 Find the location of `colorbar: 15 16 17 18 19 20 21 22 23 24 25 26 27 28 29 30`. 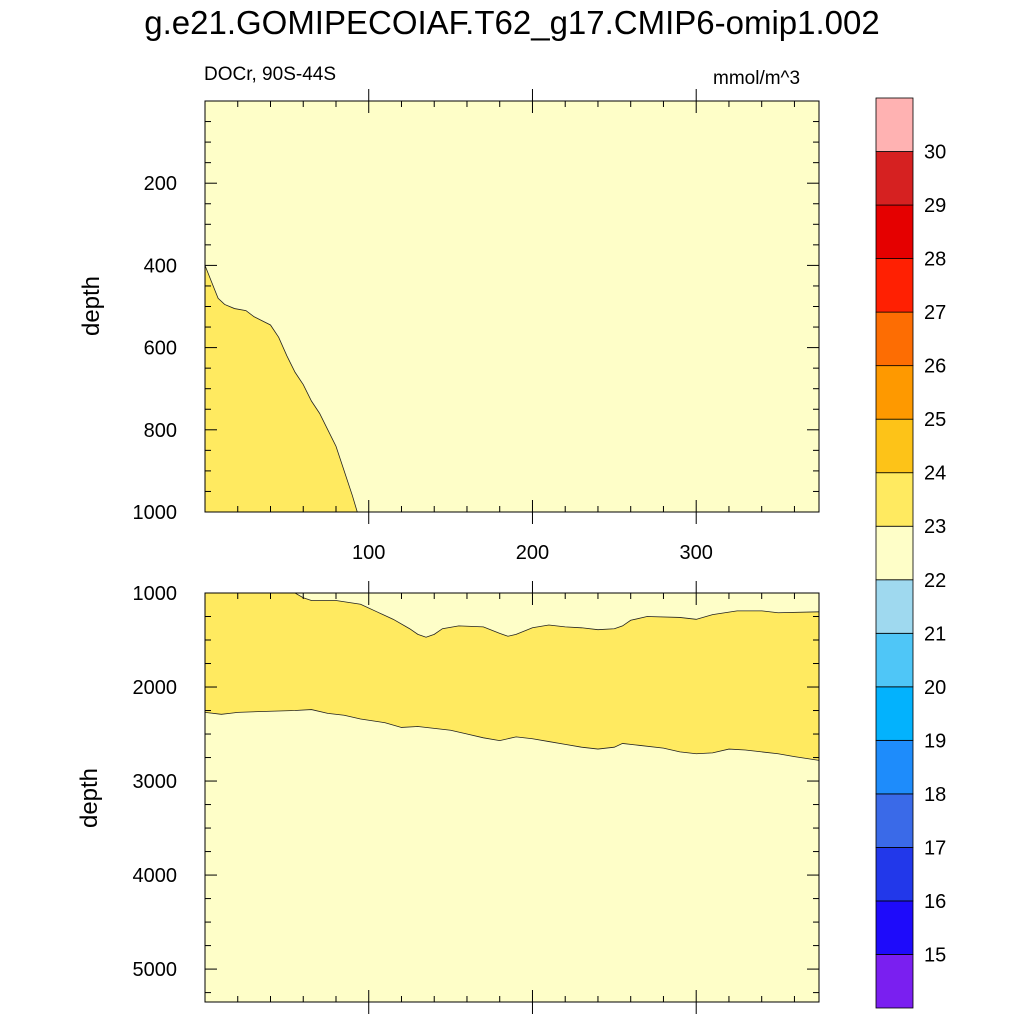

colorbar: 15 16 17 18 19 20 21 22 23 24 25 26 27 28 29 30 is located at coordinates (910, 553).